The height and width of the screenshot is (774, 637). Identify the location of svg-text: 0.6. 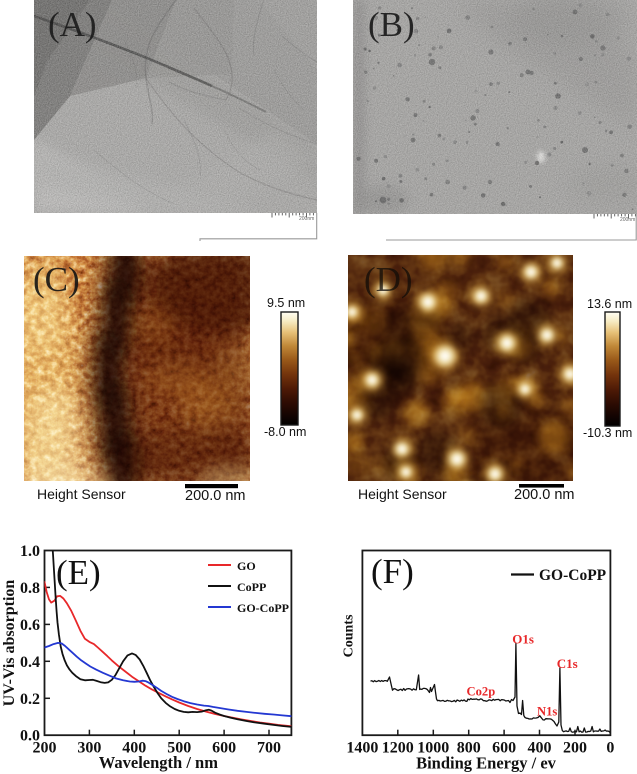
(30, 625).